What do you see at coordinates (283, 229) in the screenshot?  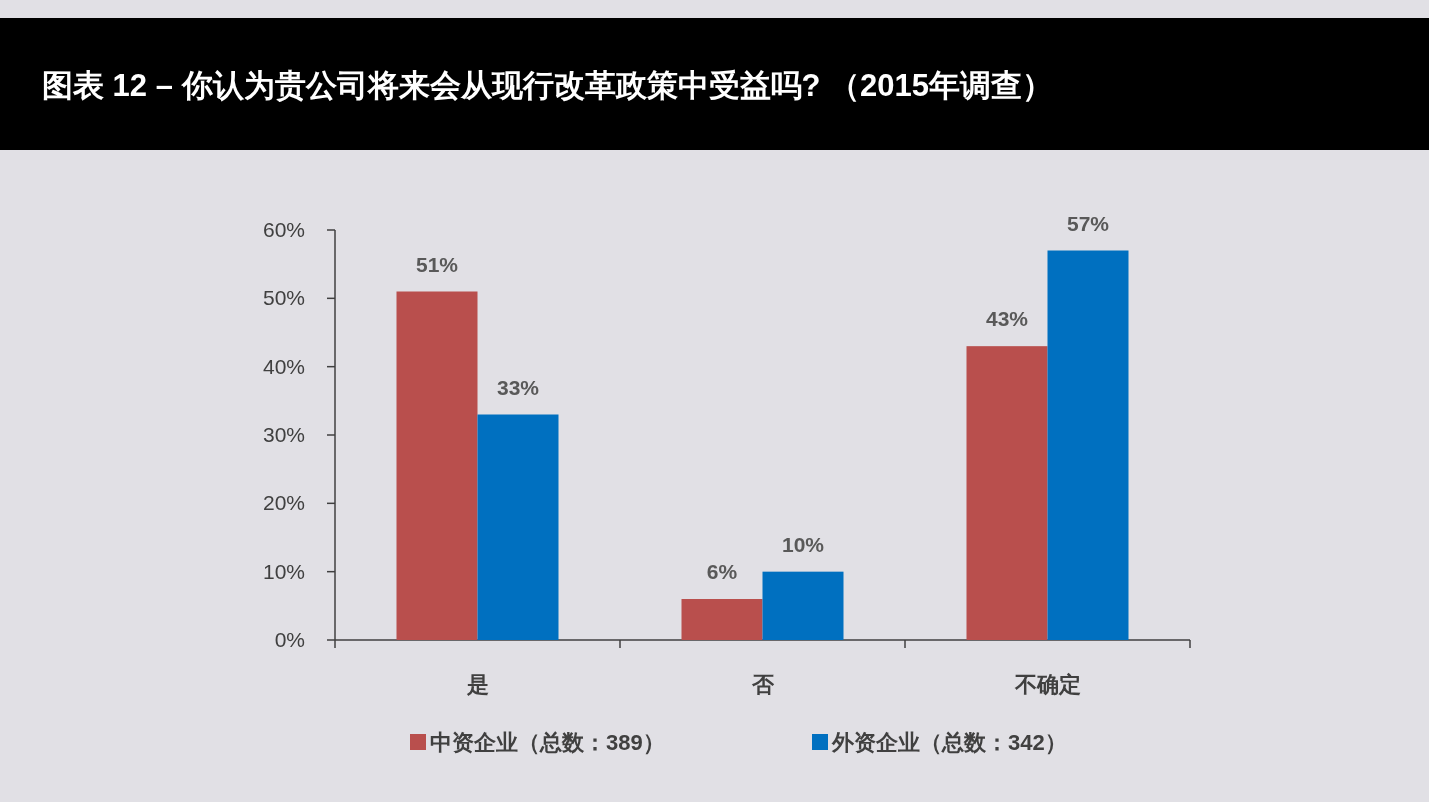 I see `y-tick-label: 60%` at bounding box center [283, 229].